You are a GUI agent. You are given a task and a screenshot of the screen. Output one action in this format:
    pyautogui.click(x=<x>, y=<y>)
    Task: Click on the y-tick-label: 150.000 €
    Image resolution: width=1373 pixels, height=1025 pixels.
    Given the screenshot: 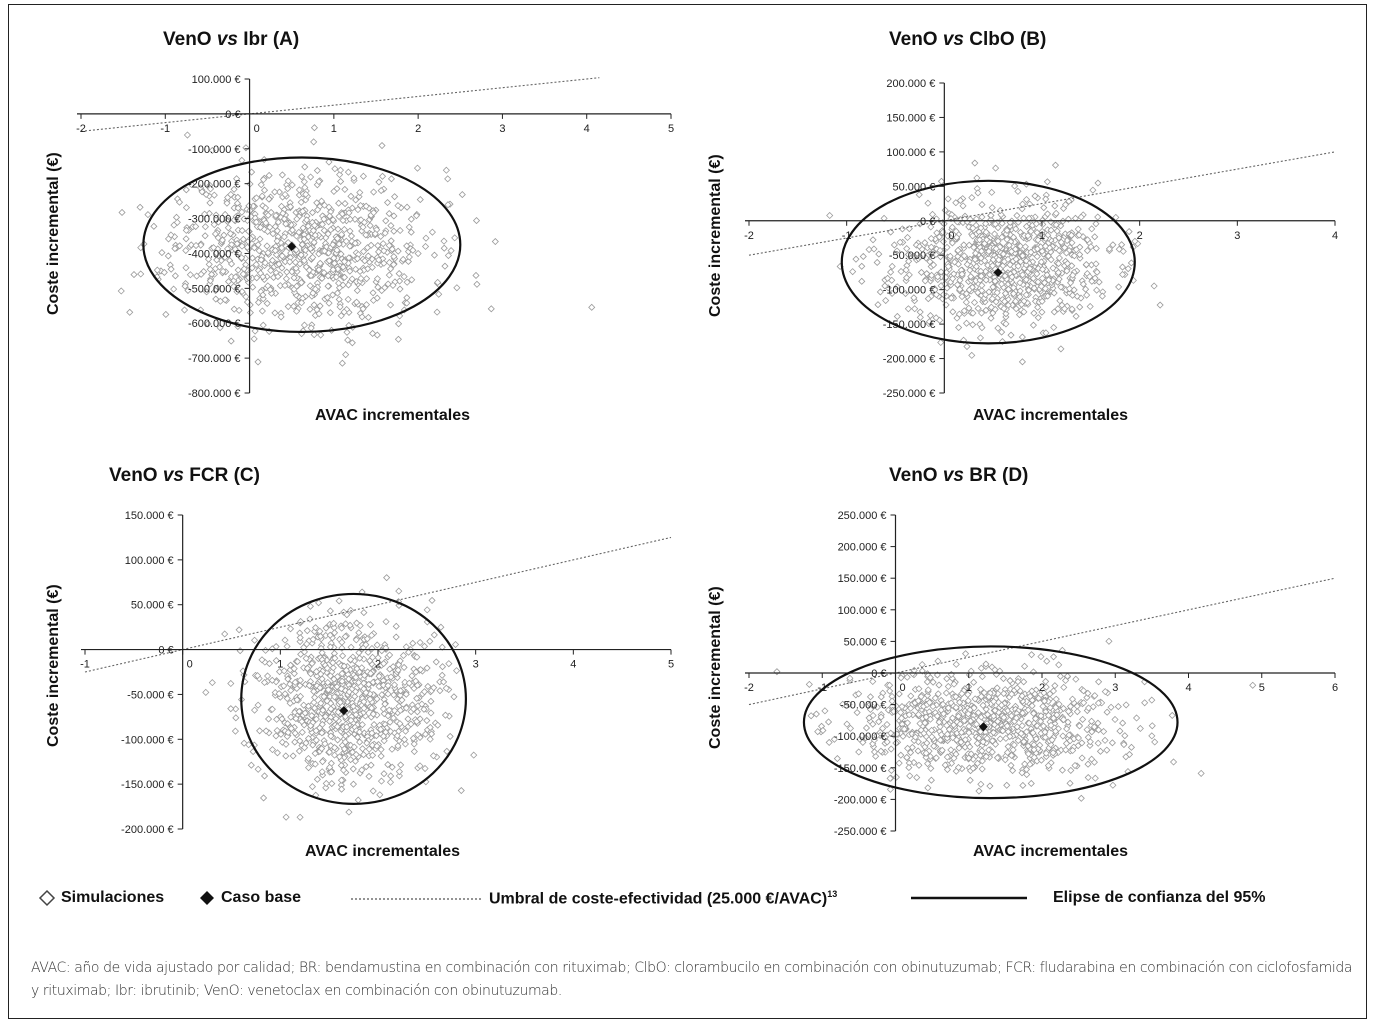 What is the action you would take?
    pyautogui.click(x=910, y=118)
    